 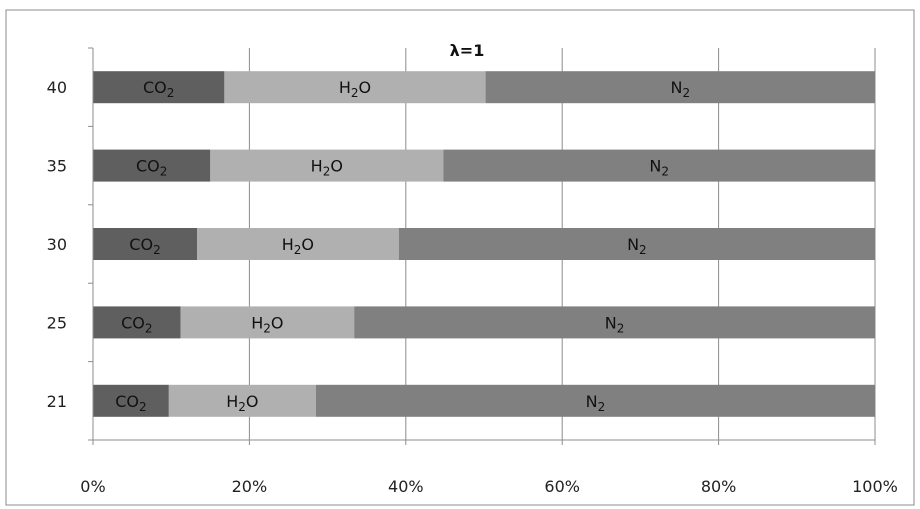 I want to click on x-tick-label: 60%, so click(x=562, y=486).